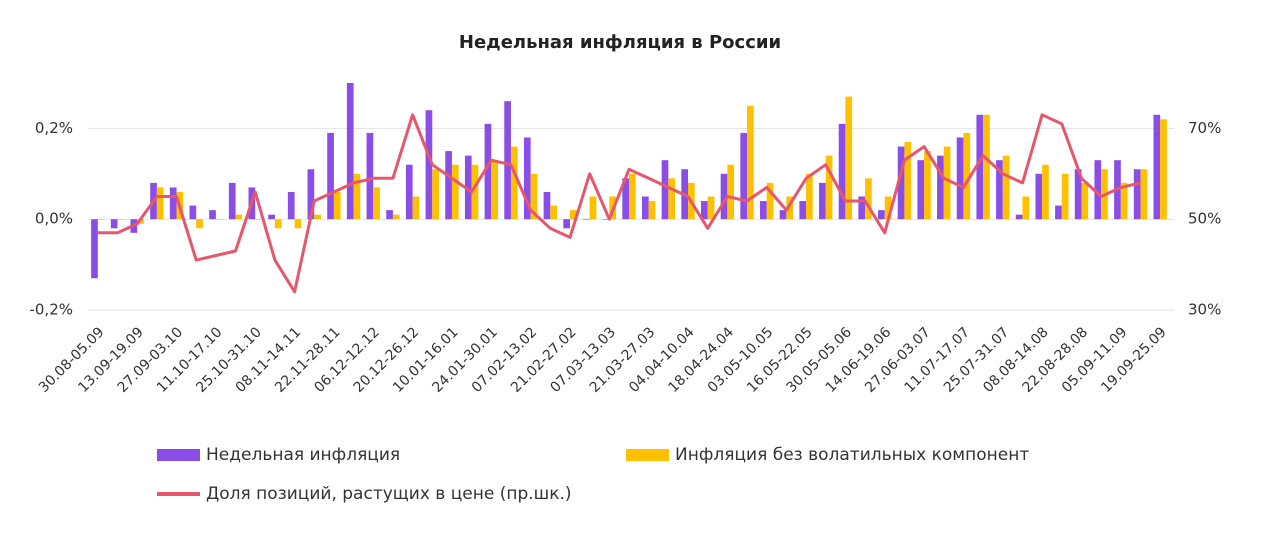 This screenshot has height=542, width=1280. Describe the element at coordinates (54, 128) in the screenshot. I see `y-tick-label: 0,2%` at that location.